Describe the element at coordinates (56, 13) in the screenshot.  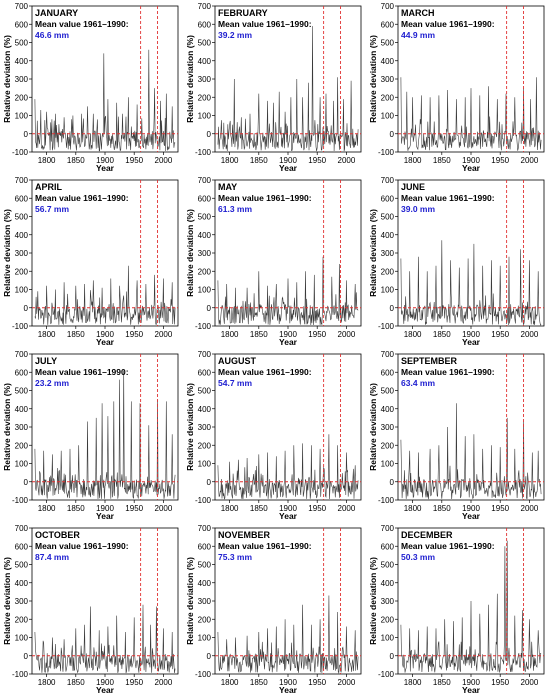
I see `month-title: JANUARY` at that location.